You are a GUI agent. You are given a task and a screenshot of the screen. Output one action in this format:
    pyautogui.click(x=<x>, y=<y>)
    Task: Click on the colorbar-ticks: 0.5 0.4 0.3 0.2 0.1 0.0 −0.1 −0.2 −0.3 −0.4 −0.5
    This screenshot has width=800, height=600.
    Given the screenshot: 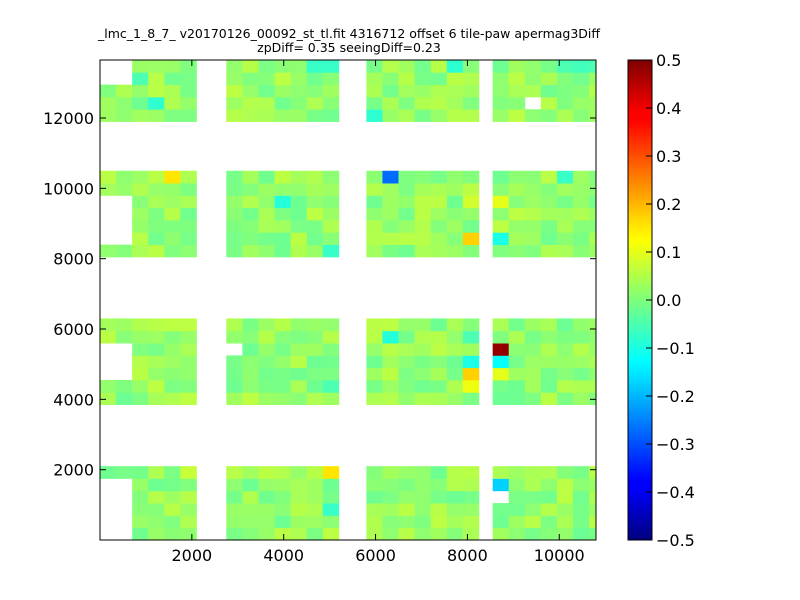 What is the action you would take?
    pyautogui.click(x=670, y=300)
    